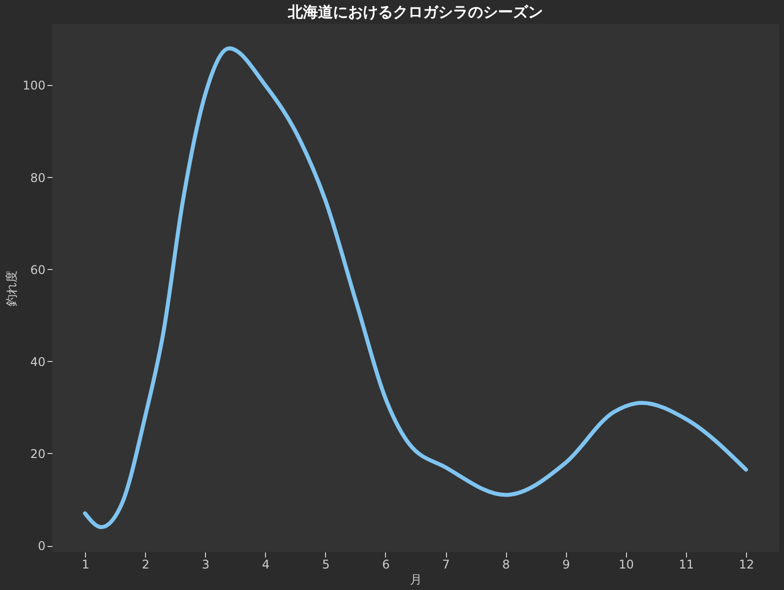 Image resolution: width=784 pixels, height=590 pixels. I want to click on x-axis-title: 月, so click(416, 579).